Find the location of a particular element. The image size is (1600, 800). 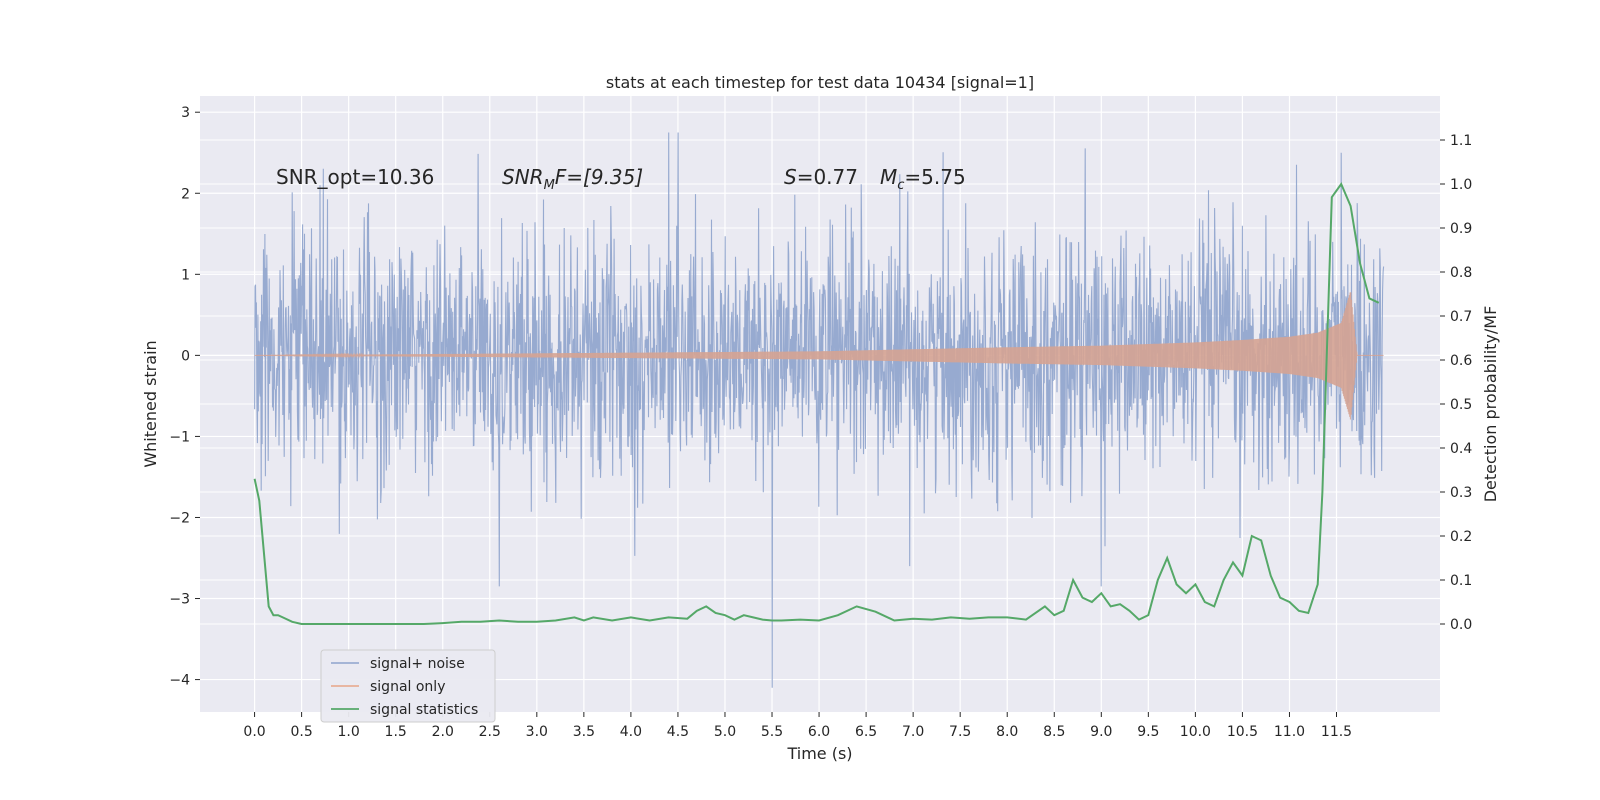

x-tick-label-8: 4.0 is located at coordinates (631, 732).